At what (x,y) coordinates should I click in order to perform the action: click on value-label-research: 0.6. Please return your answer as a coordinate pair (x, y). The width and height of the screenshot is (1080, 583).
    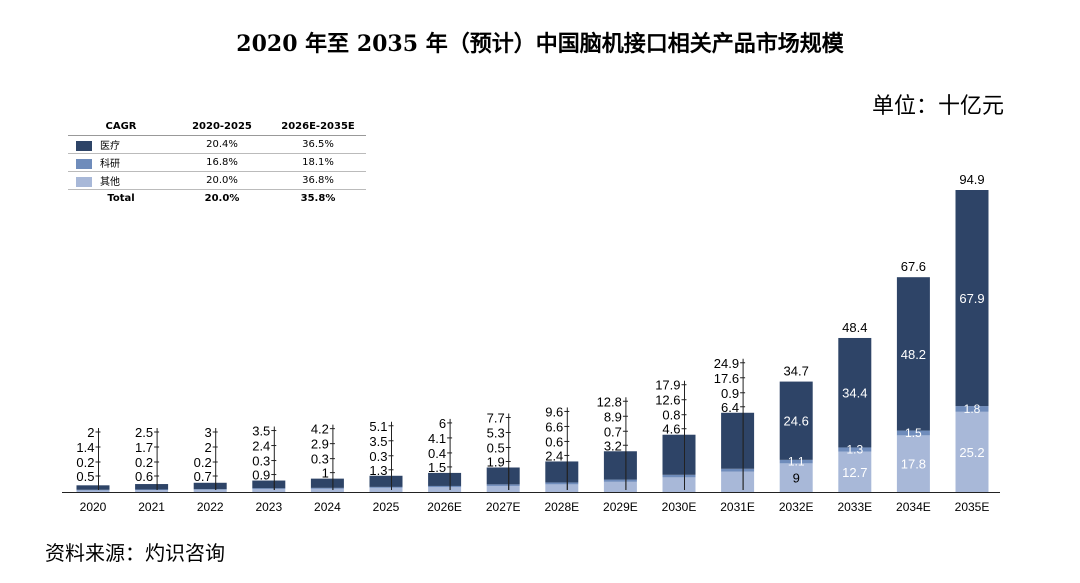
    Looking at the image, I should click on (554, 441).